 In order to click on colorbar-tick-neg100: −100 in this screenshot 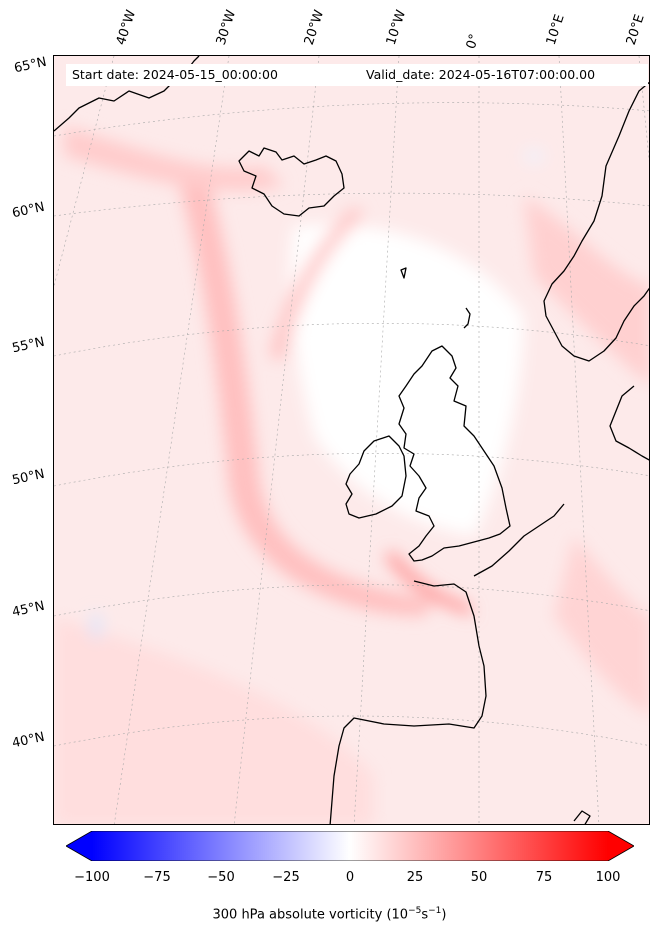, I will do `click(92, 877)`.